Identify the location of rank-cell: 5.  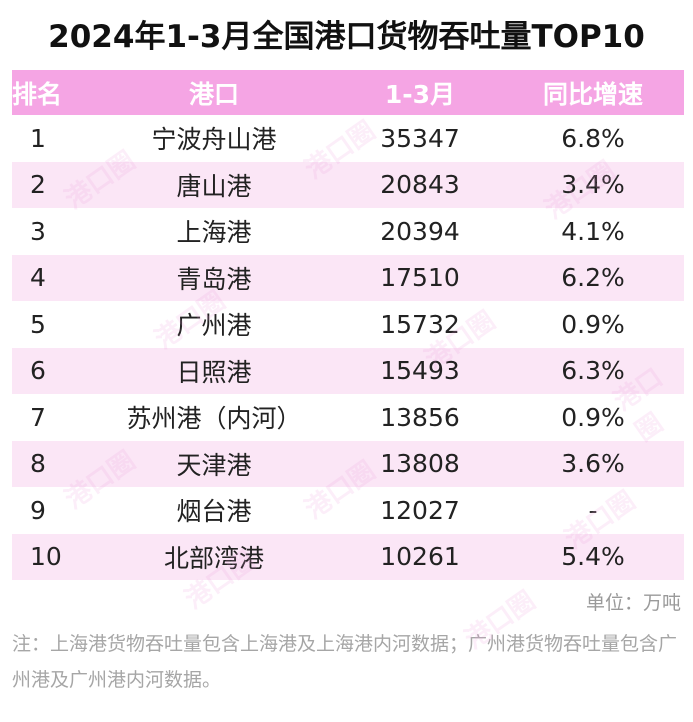
(51, 324).